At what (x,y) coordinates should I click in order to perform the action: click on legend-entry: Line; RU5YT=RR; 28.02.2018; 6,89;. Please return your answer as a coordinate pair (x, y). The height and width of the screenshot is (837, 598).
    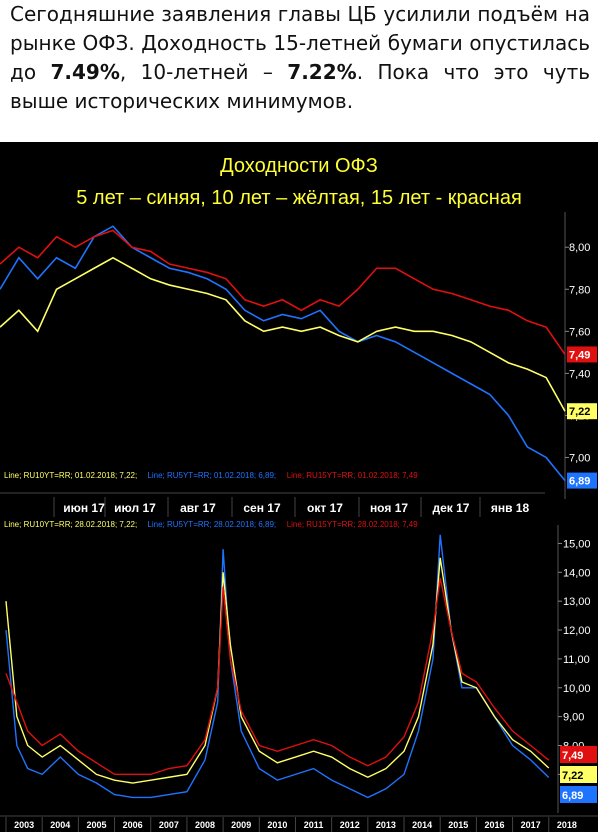
    Looking at the image, I should click on (211, 524).